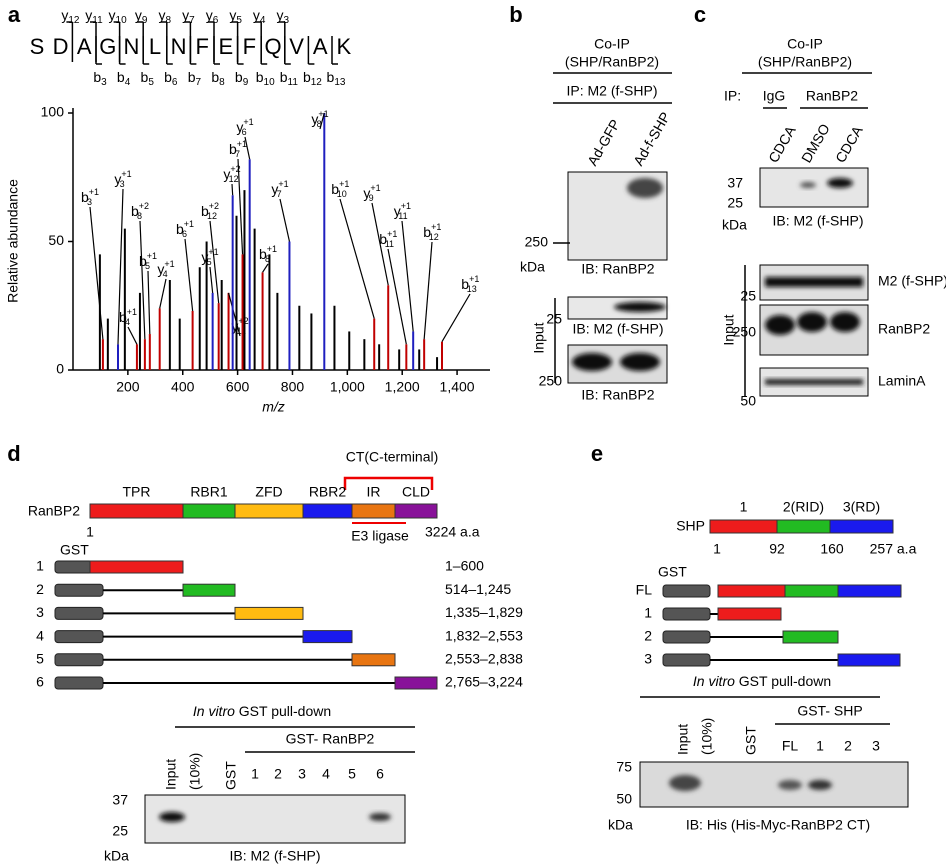  What do you see at coordinates (648, 659) in the screenshot?
I see `construct-label: 3` at bounding box center [648, 659].